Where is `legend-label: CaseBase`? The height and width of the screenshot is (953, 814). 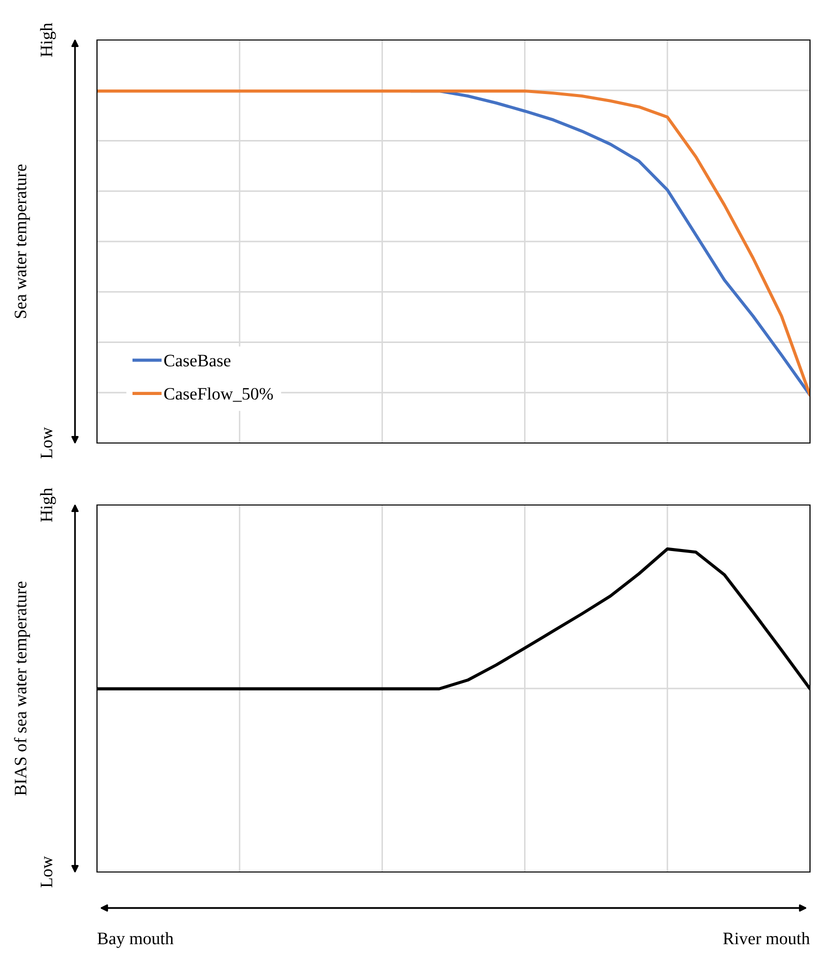
legend-label: CaseBase is located at coordinates (197, 360).